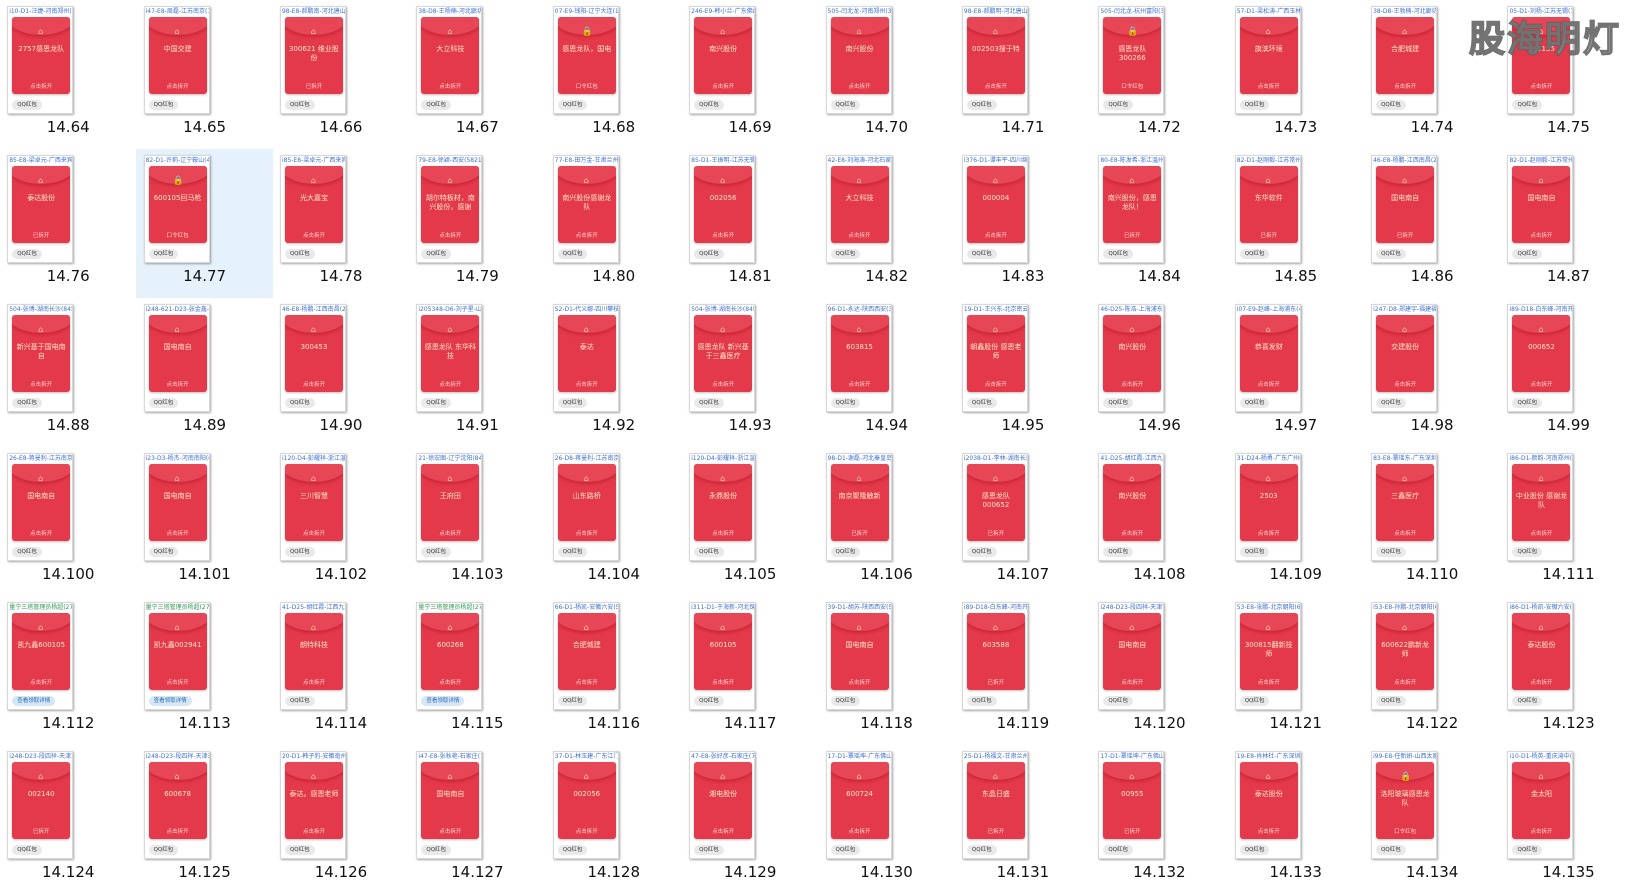 This screenshot has height=895, width=1637. What do you see at coordinates (477, 372) in the screenshot?
I see `file-tile: i205348-D6-刘子星-山东 ⌂ 感恩龙队 东华科技 点击拆开 QQ红包 14.91` at bounding box center [477, 372].